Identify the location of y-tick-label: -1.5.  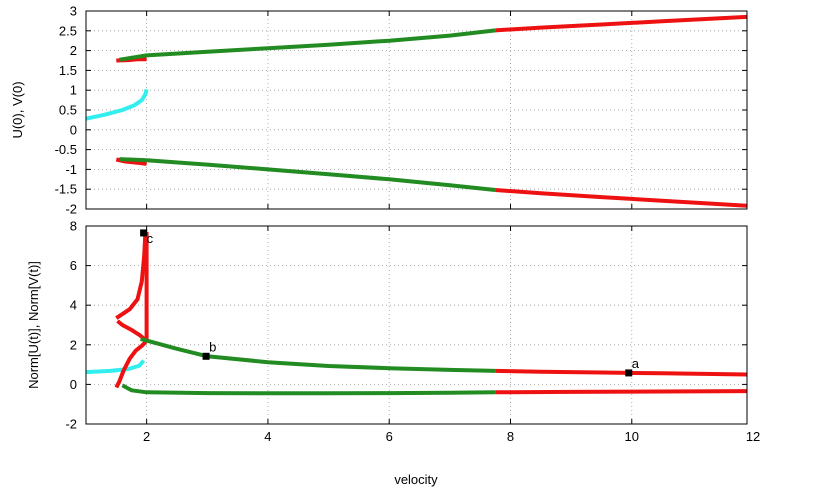
(66, 189).